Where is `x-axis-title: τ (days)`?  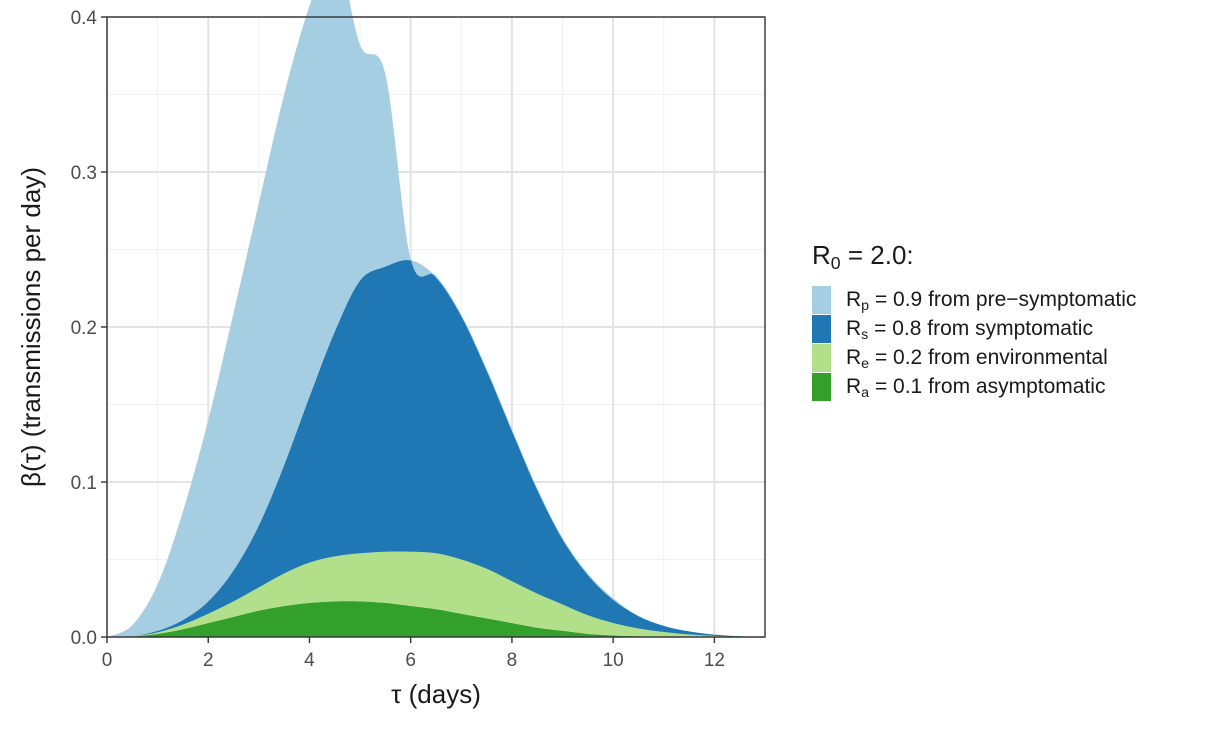 x-axis-title: τ (days) is located at coordinates (436, 694).